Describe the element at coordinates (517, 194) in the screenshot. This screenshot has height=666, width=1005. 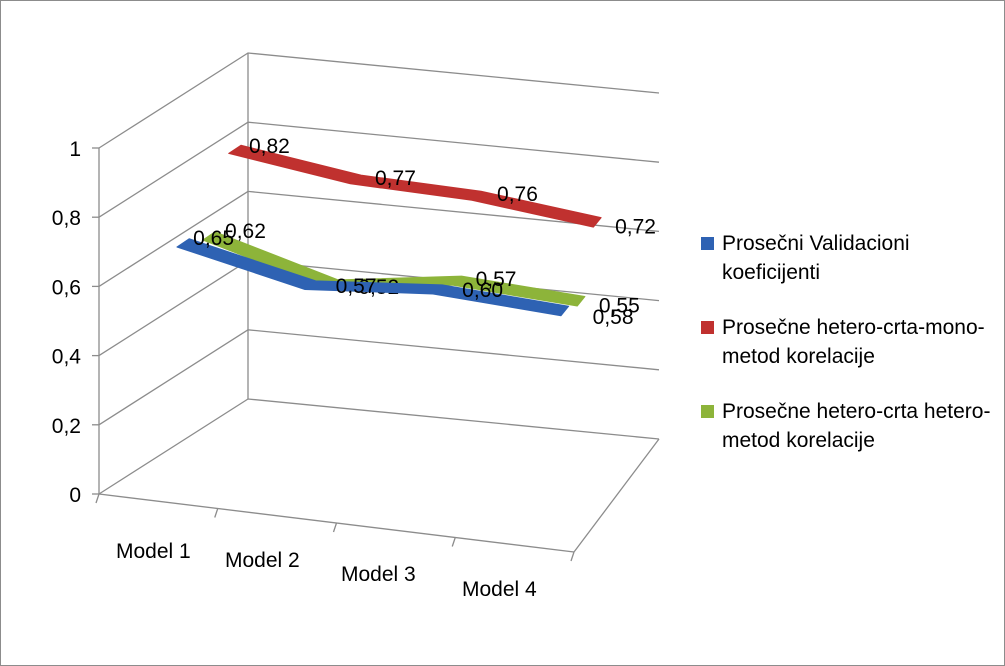
I see `data-label: 0,76` at that location.